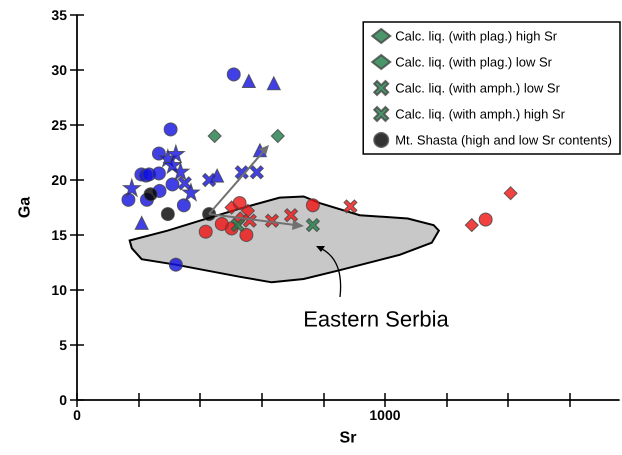  What do you see at coordinates (474, 62) in the screenshot?
I see `legend-label: Calc. liq. (with plag.) low Sr` at bounding box center [474, 62].